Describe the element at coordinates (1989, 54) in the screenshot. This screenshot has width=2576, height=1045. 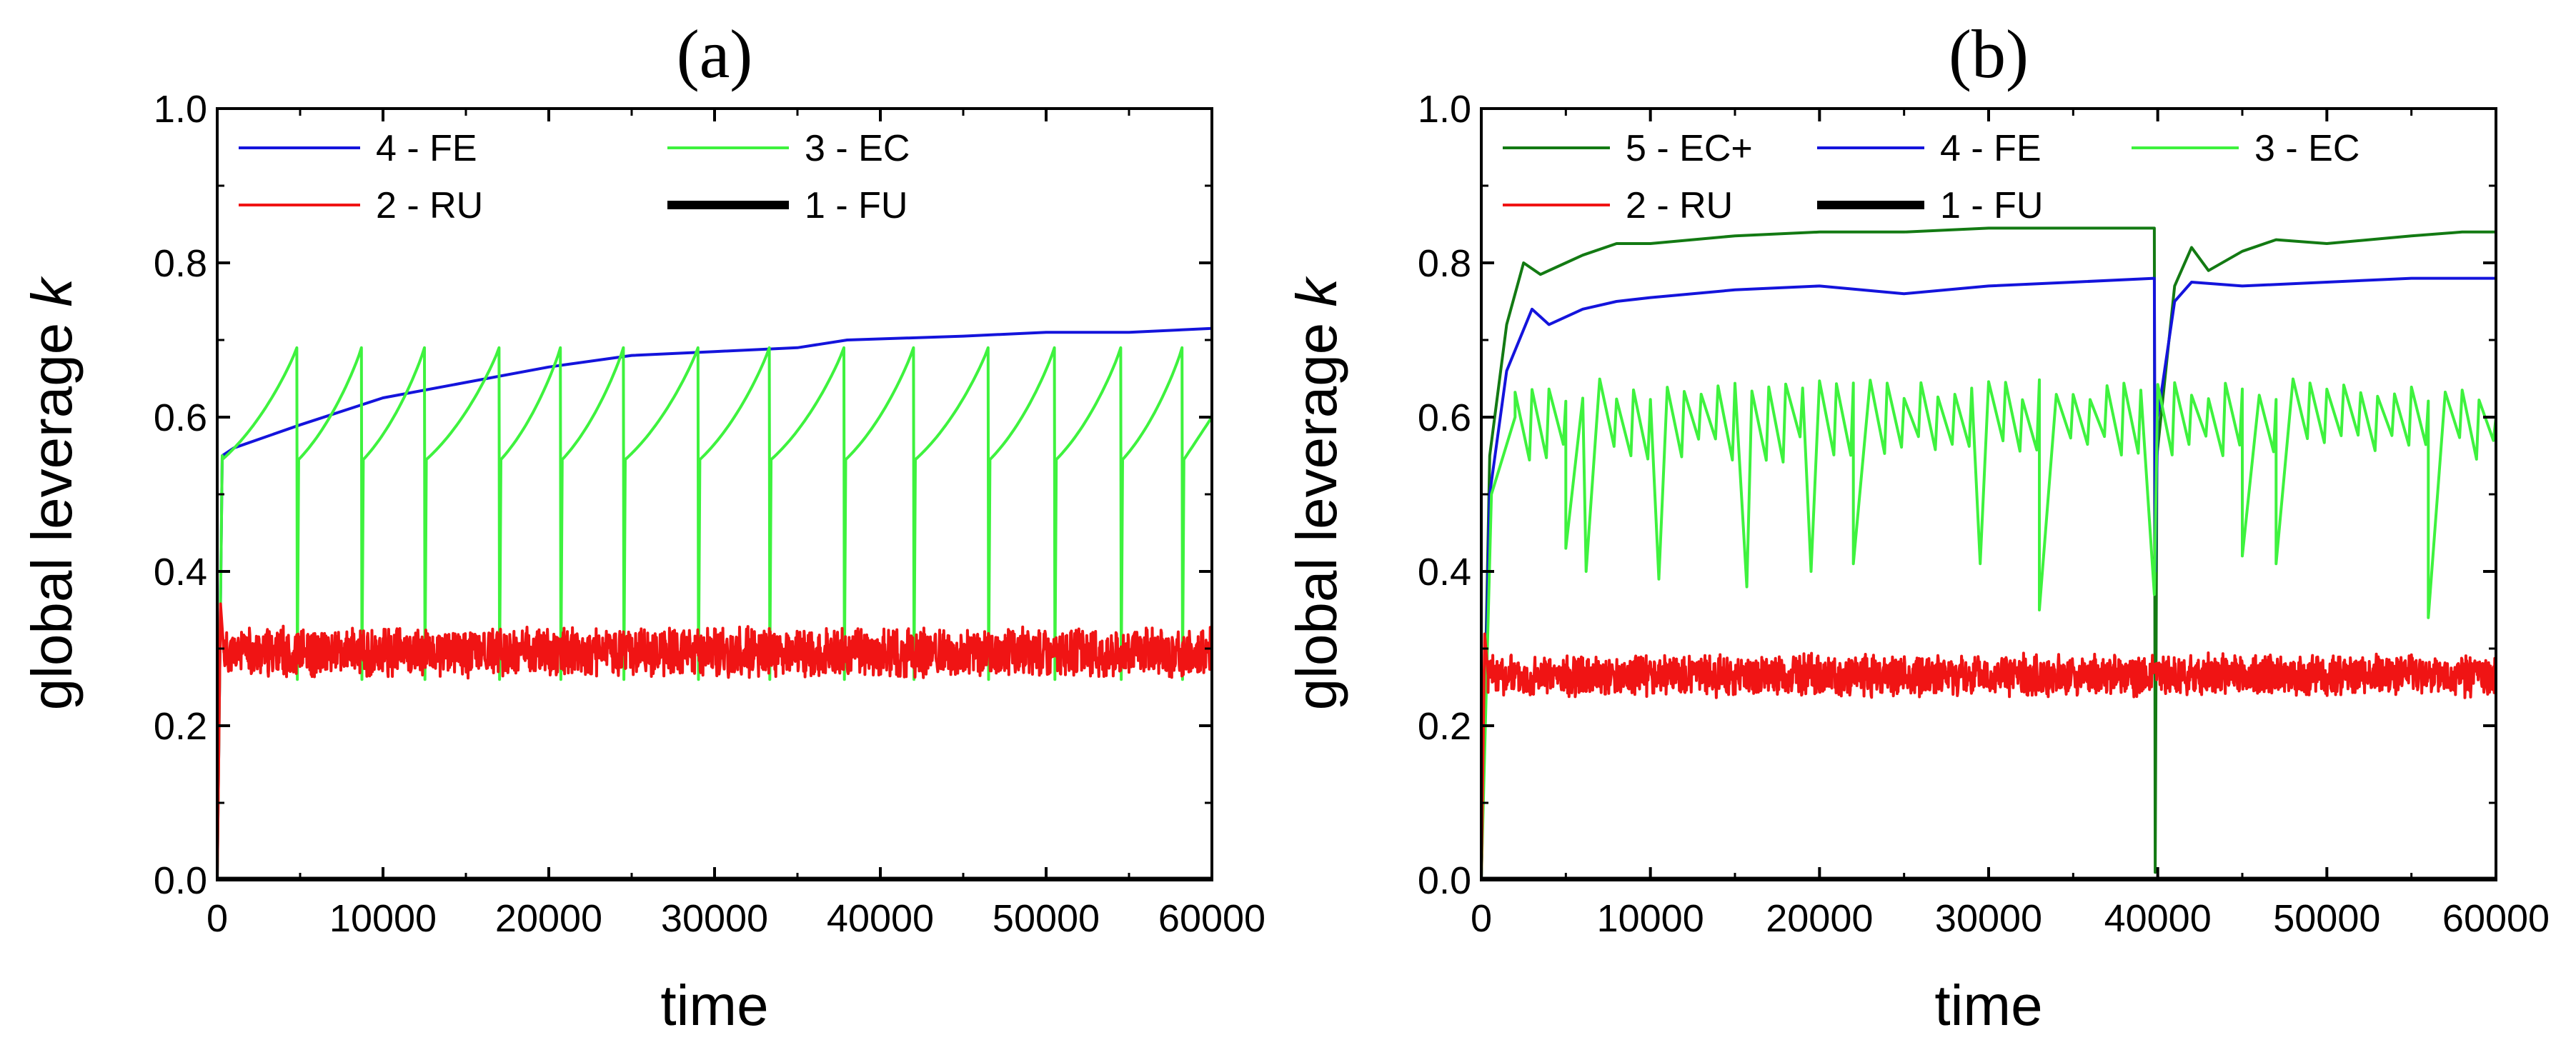
I see `panel-label: (b)` at that location.